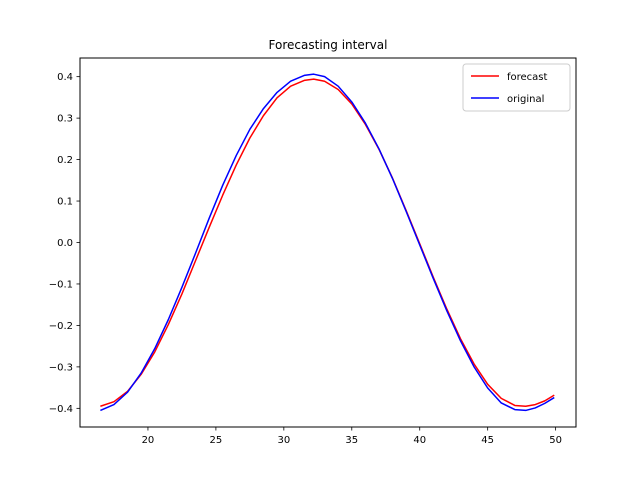 This screenshot has height=480, width=640. What do you see at coordinates (148, 440) in the screenshot?
I see `x-tick-label: 20` at bounding box center [148, 440].